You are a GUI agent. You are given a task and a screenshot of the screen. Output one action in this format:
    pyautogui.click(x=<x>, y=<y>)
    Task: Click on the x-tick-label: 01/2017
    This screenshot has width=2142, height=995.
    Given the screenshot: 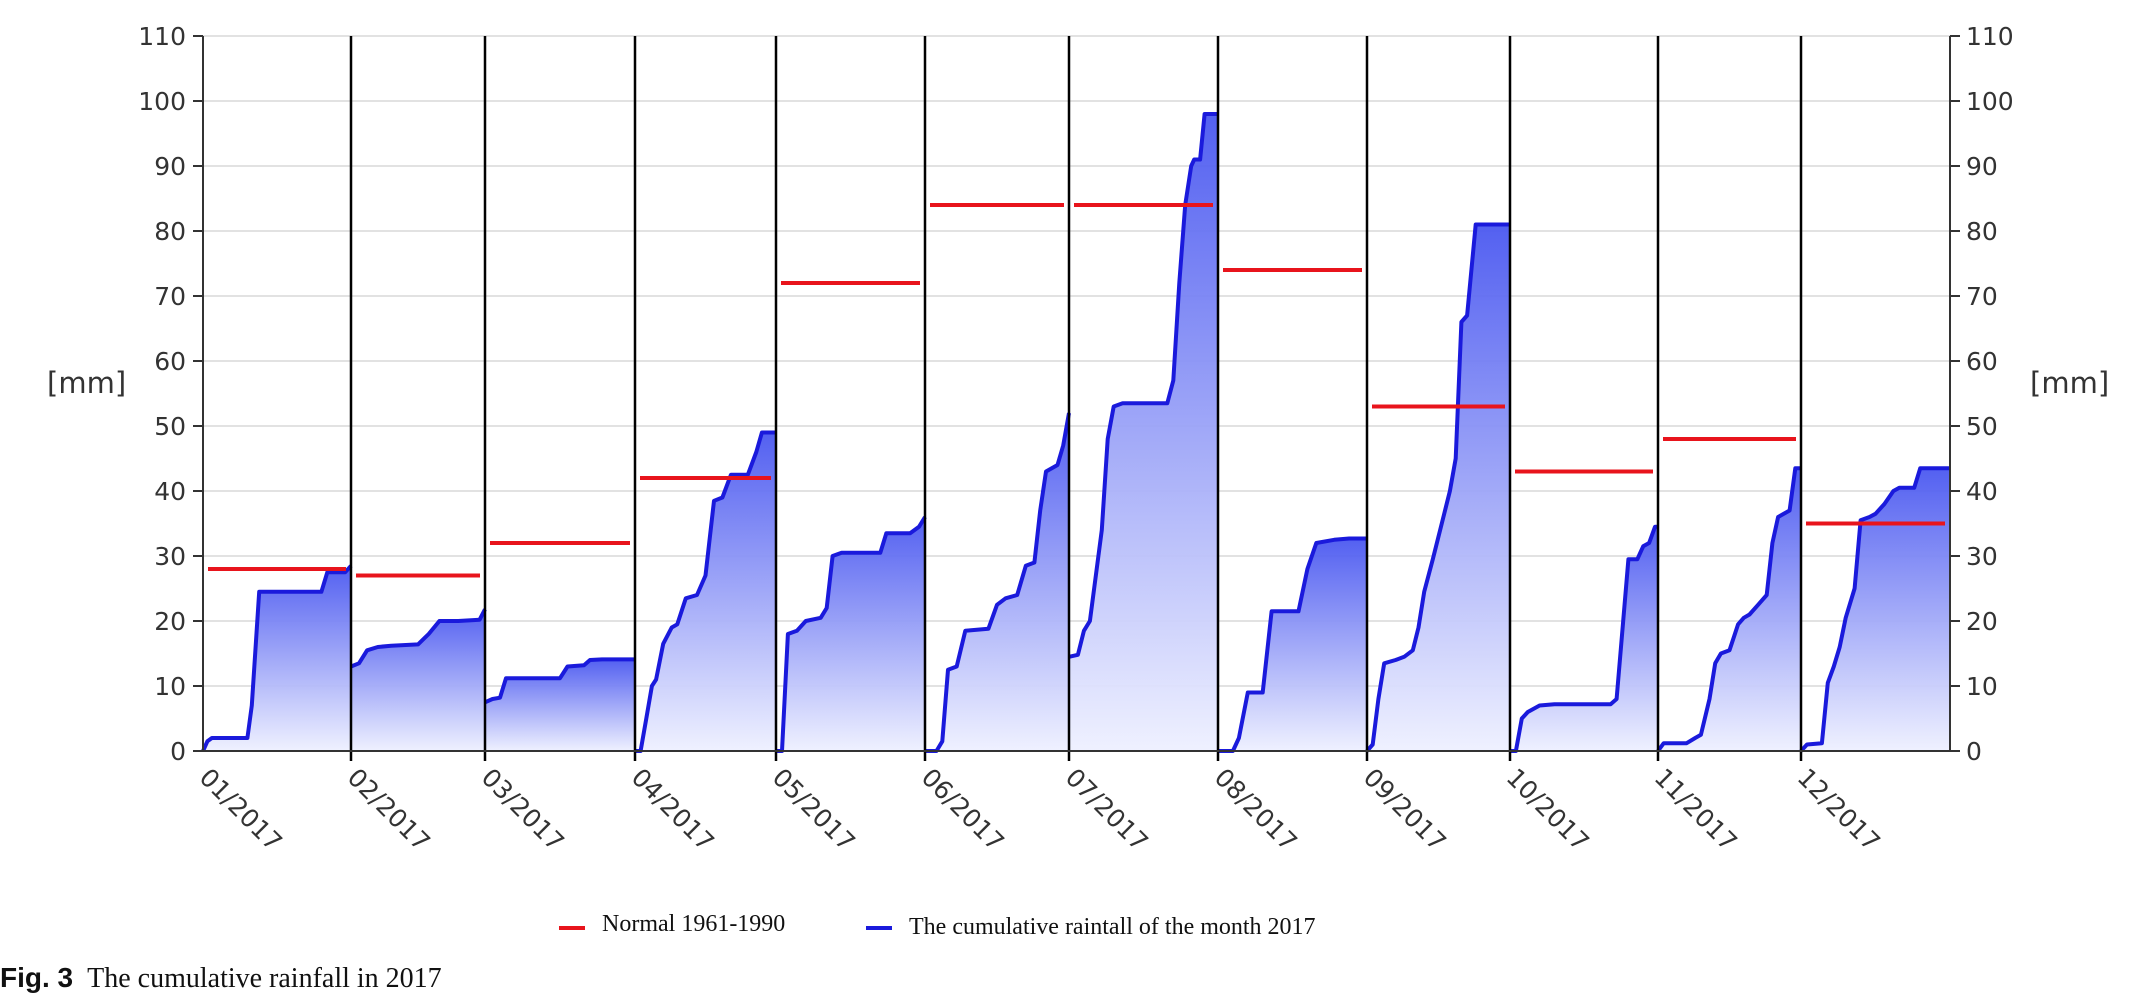 What is the action you would take?
    pyautogui.click(x=241, y=810)
    